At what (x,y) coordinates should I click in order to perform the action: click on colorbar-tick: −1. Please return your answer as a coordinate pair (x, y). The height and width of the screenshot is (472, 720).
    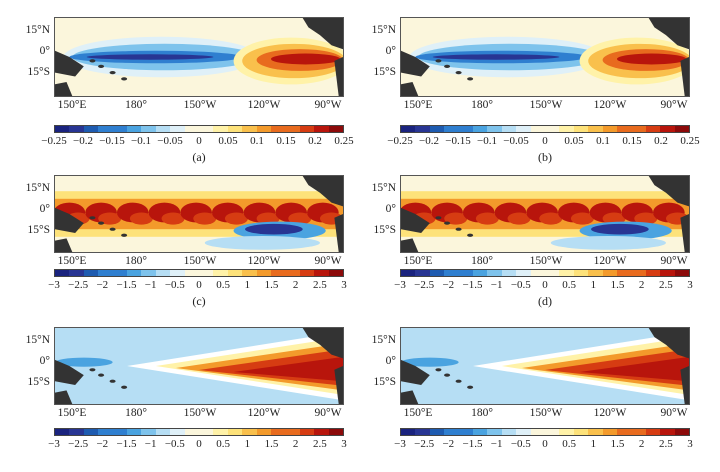
    Looking at the image, I should click on (496, 444).